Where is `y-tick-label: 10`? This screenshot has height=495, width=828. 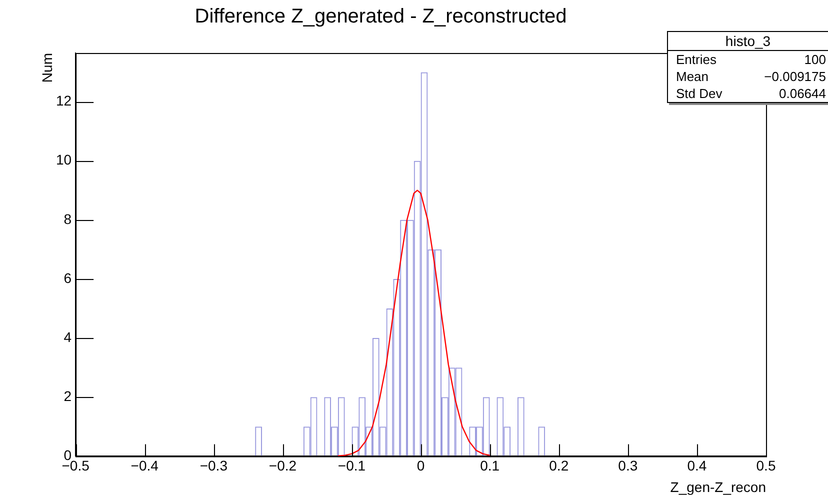
y-tick-label: 10 is located at coordinates (64, 160).